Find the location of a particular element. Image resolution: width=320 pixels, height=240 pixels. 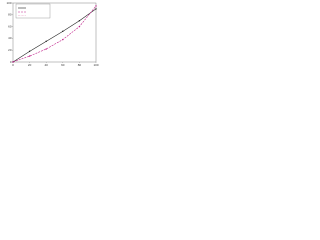

x-tick-label: 0 is located at coordinates (13, 65).